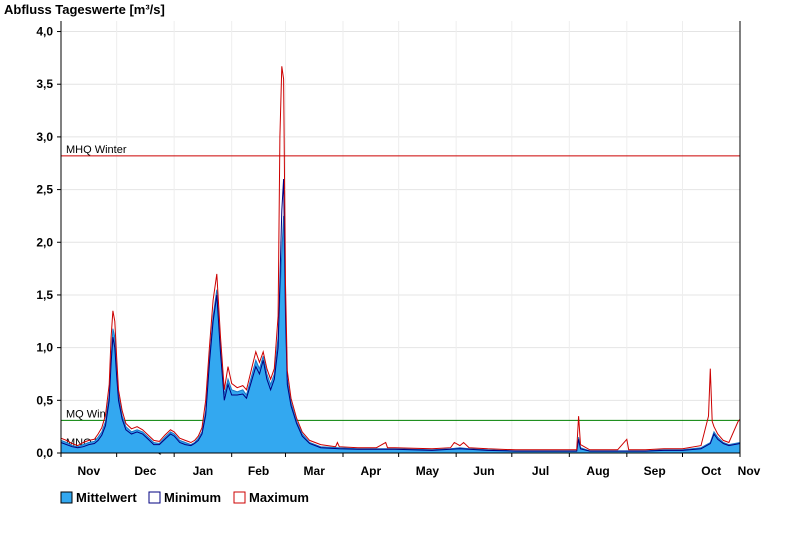 Image resolution: width=800 pixels, height=550 pixels. Describe the element at coordinates (428, 471) in the screenshot. I see `x-tick-label: May` at that location.